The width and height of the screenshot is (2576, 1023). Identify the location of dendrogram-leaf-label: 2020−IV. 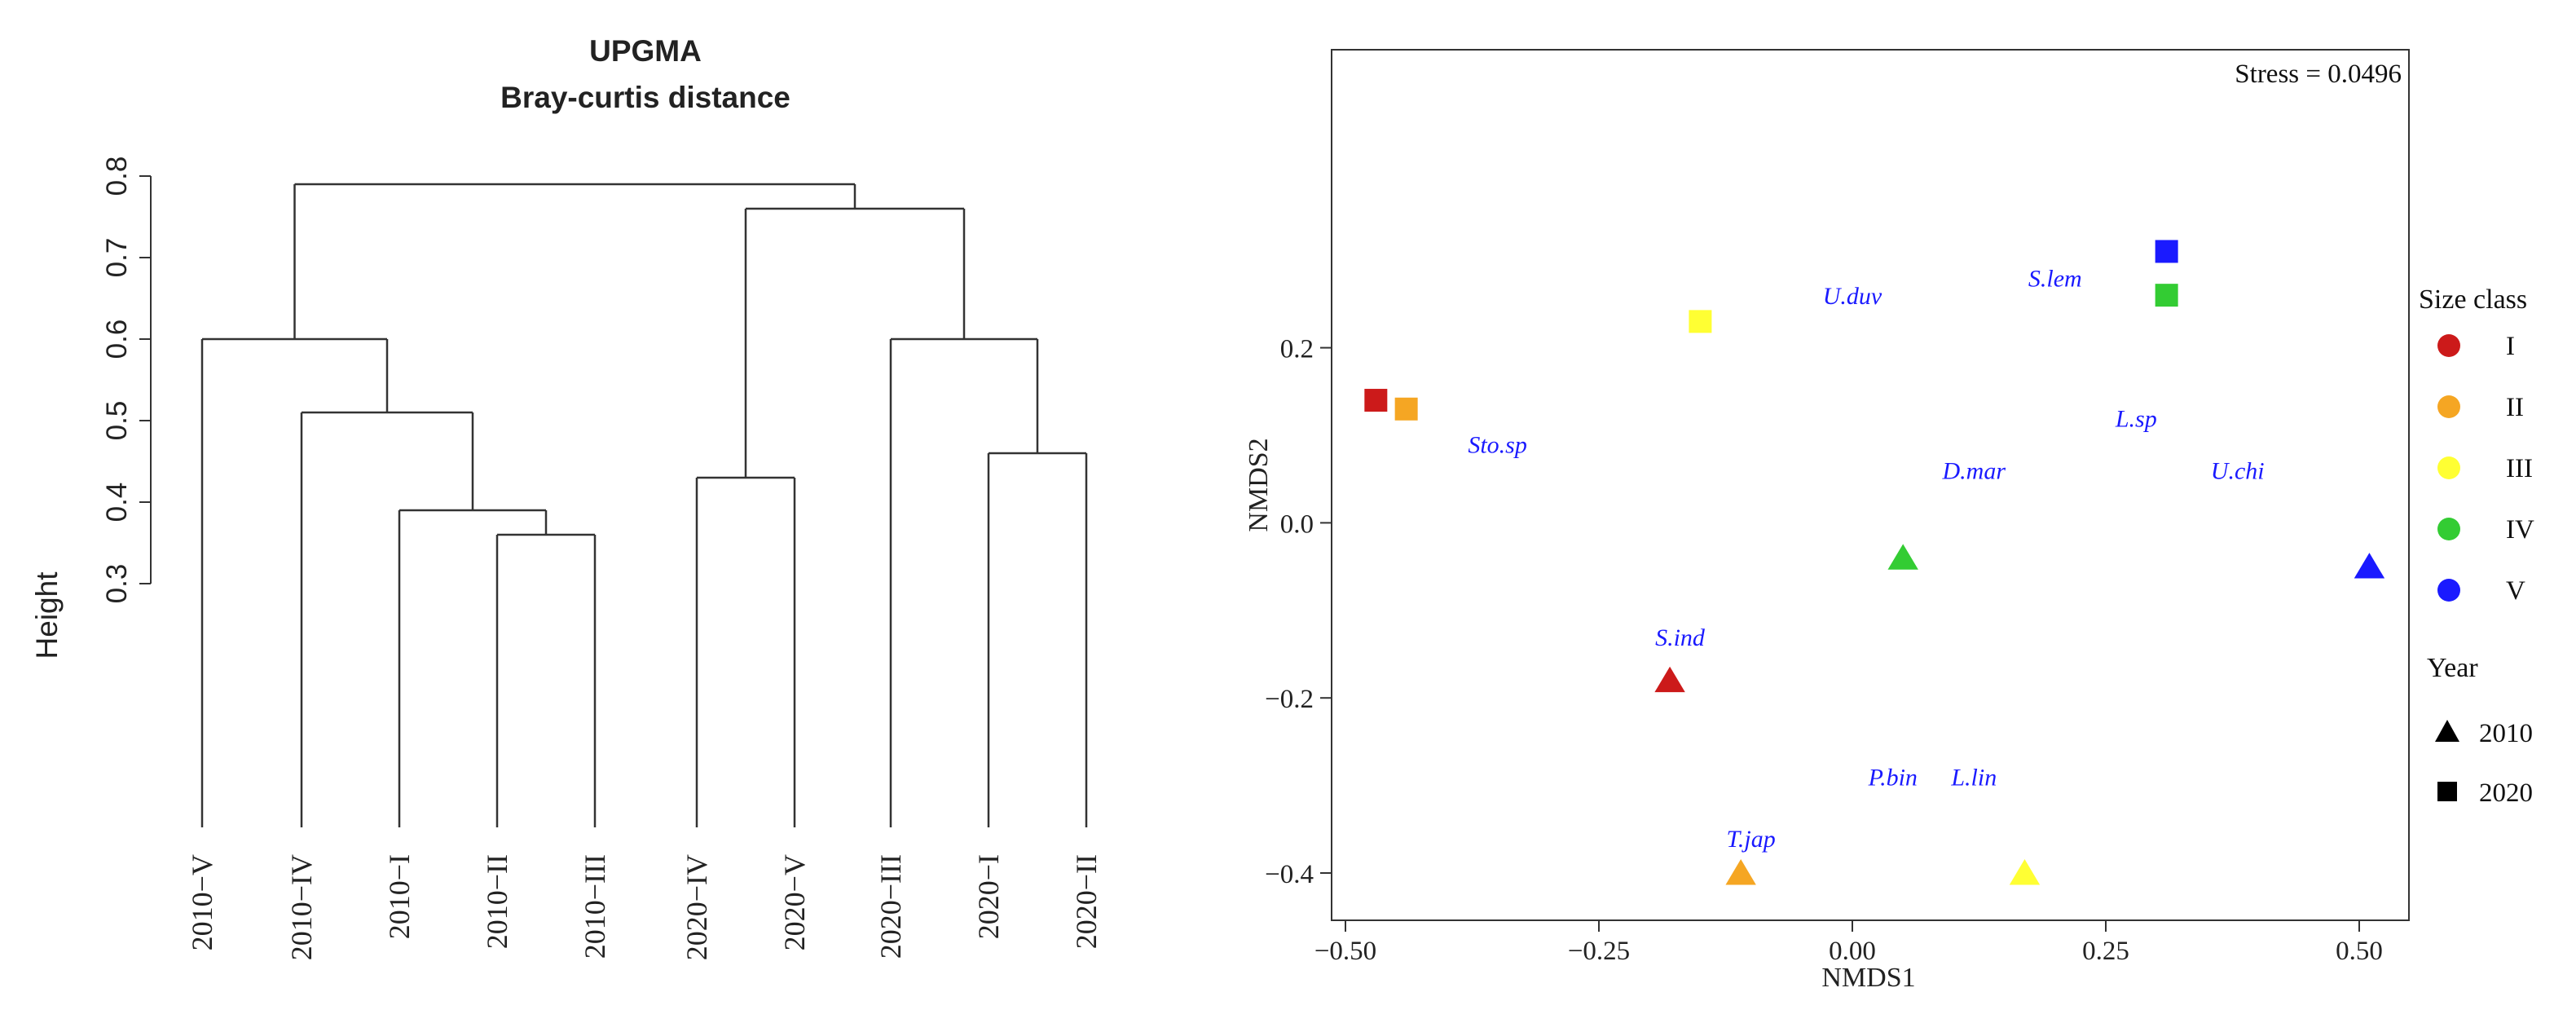
(697, 907).